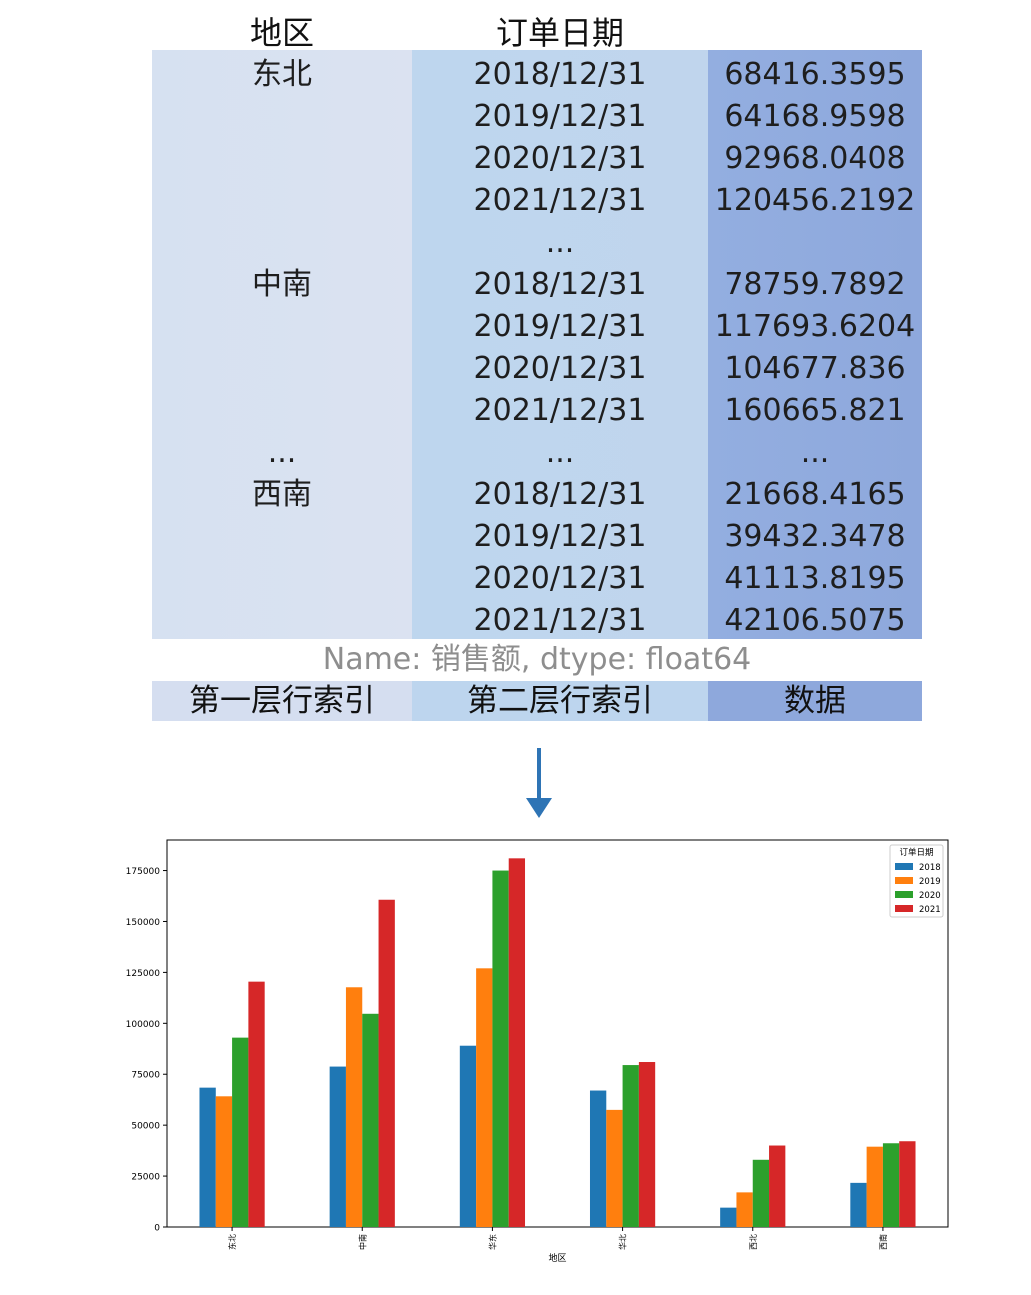 The width and height of the screenshot is (1031, 1295). What do you see at coordinates (337, 1146) in the screenshot?
I see `bar-2018-中南` at bounding box center [337, 1146].